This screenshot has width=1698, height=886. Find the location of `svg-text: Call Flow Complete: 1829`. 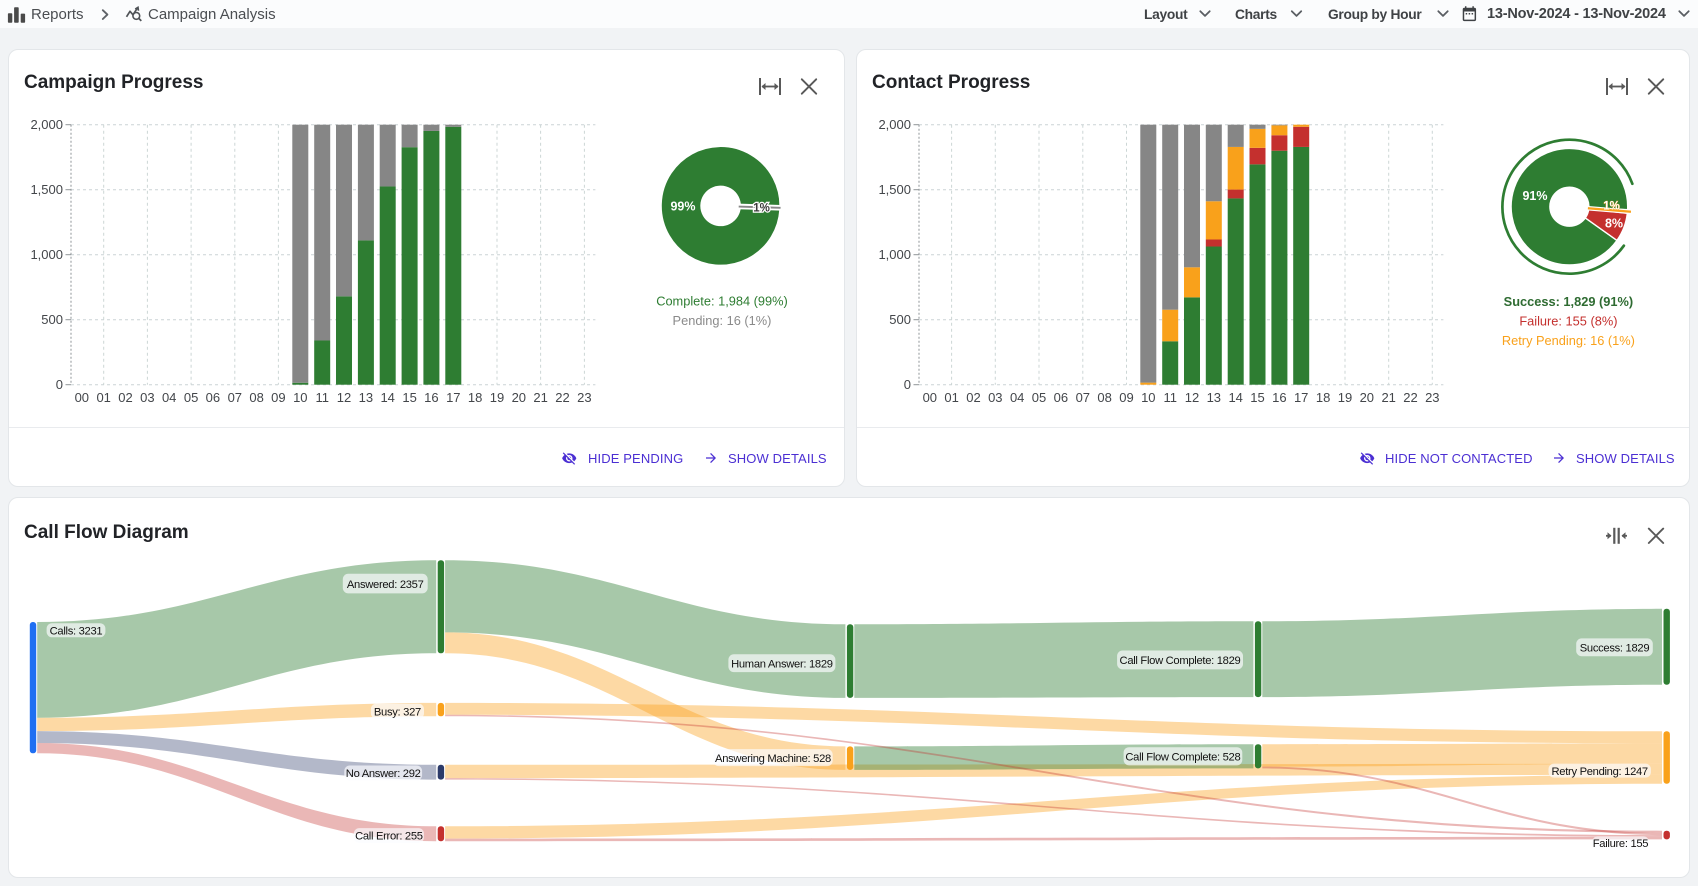

svg-text: Call Flow Complete: 1829 is located at coordinates (1180, 661).